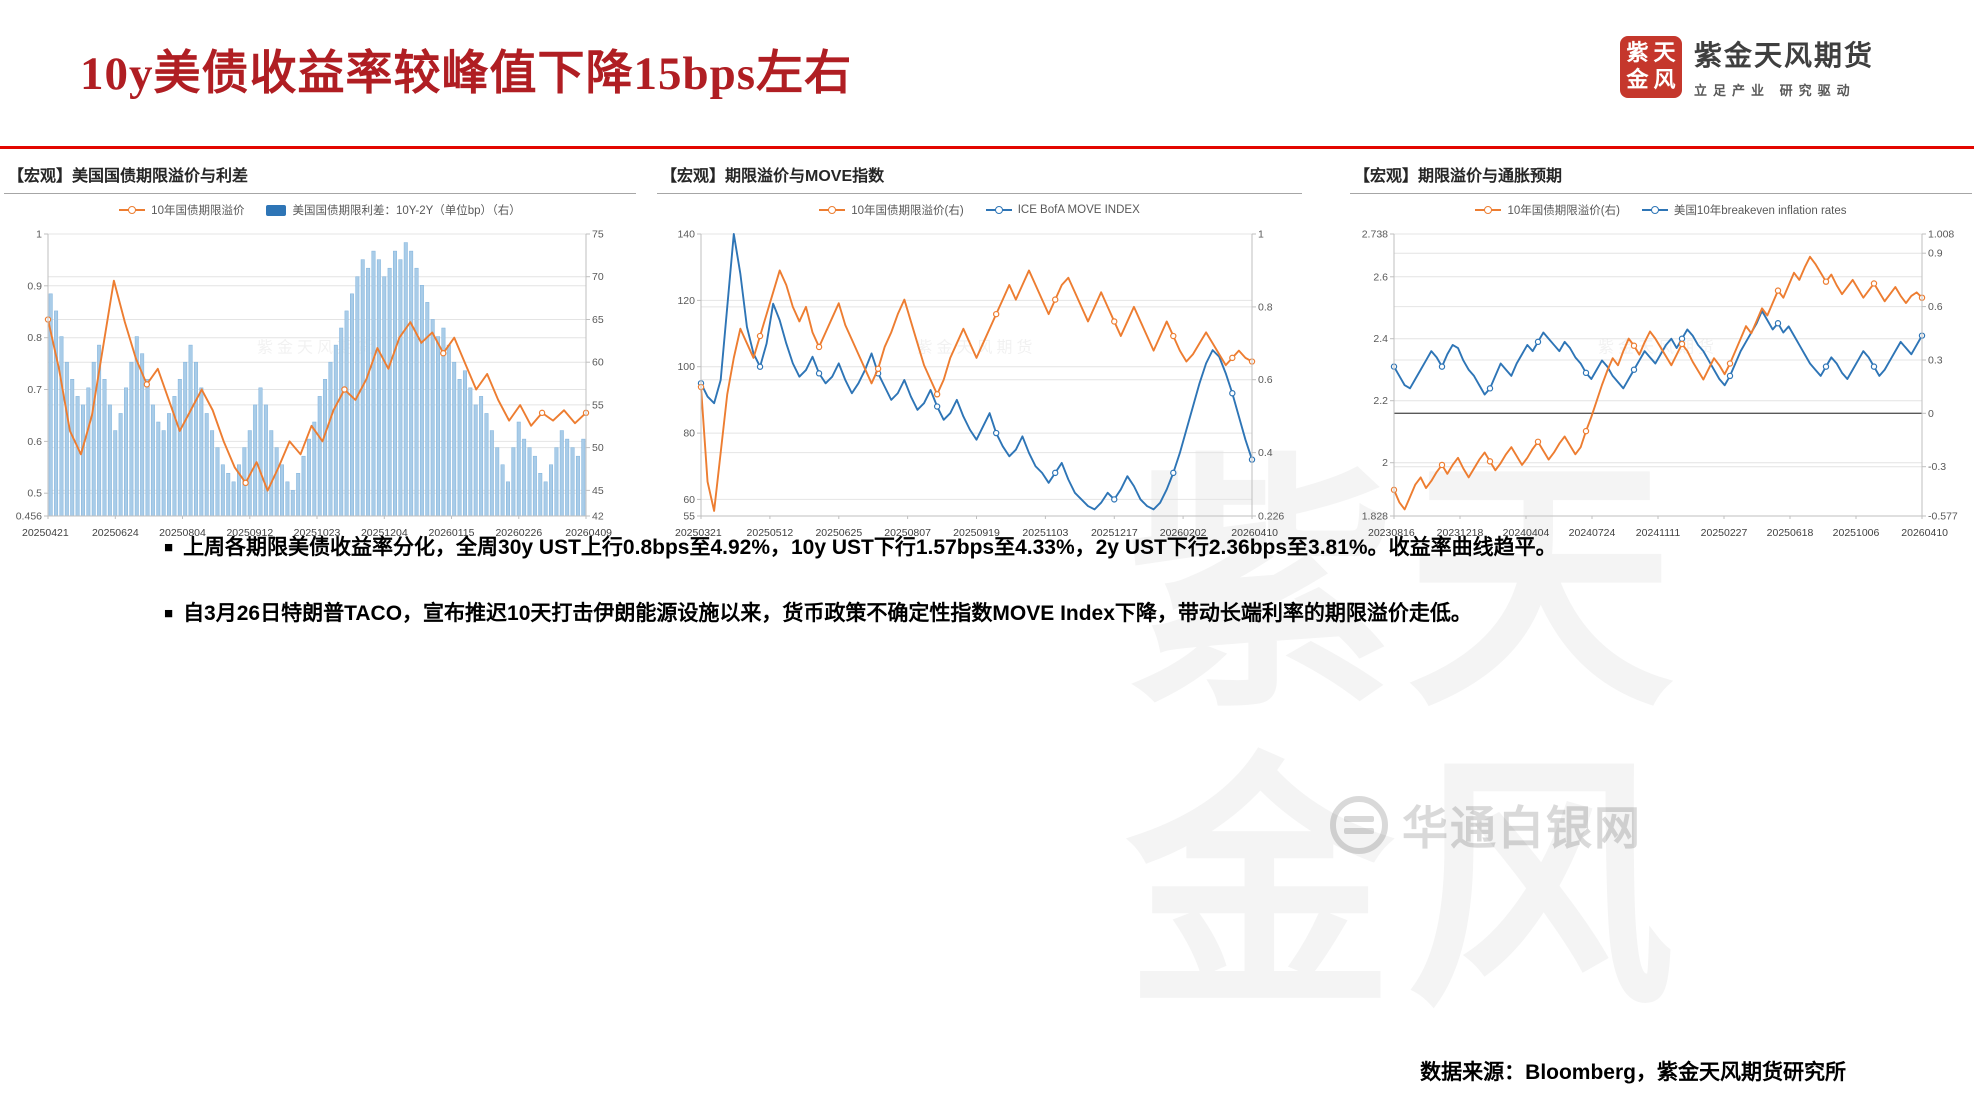  Describe the element at coordinates (115, 533) in the screenshot. I see `svg-text: 20250624` at that location.